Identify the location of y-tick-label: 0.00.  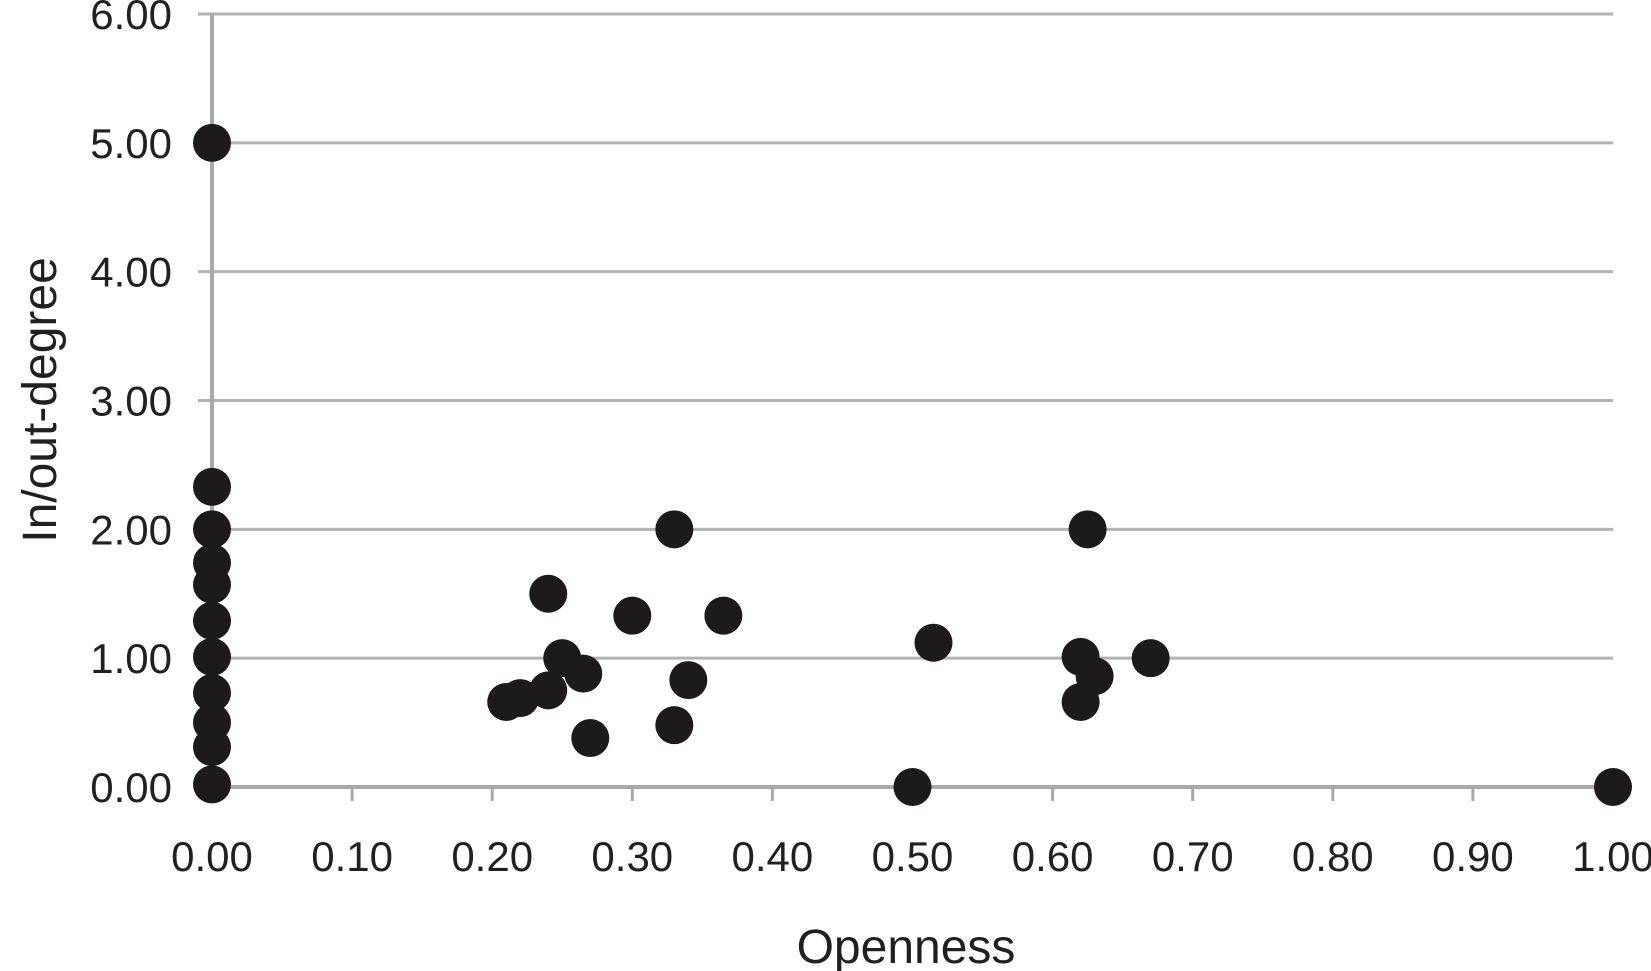
(131, 787).